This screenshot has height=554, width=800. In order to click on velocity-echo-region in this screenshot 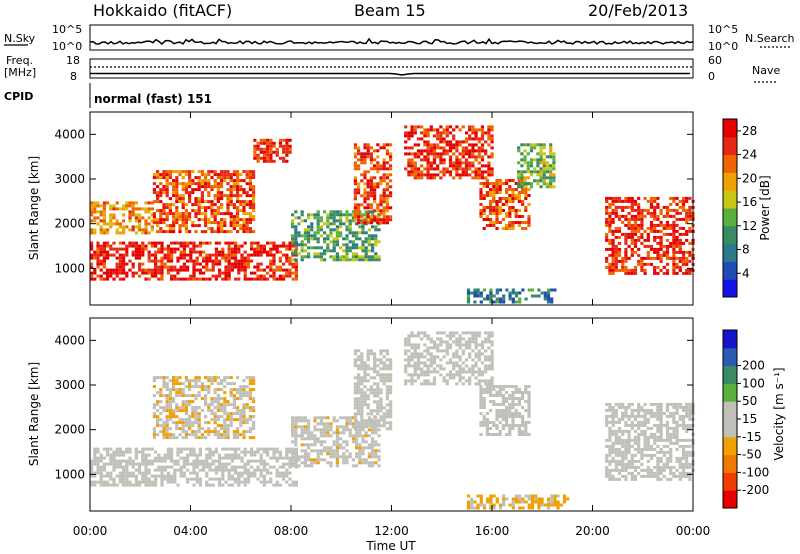, I will do `click(194, 467)`.